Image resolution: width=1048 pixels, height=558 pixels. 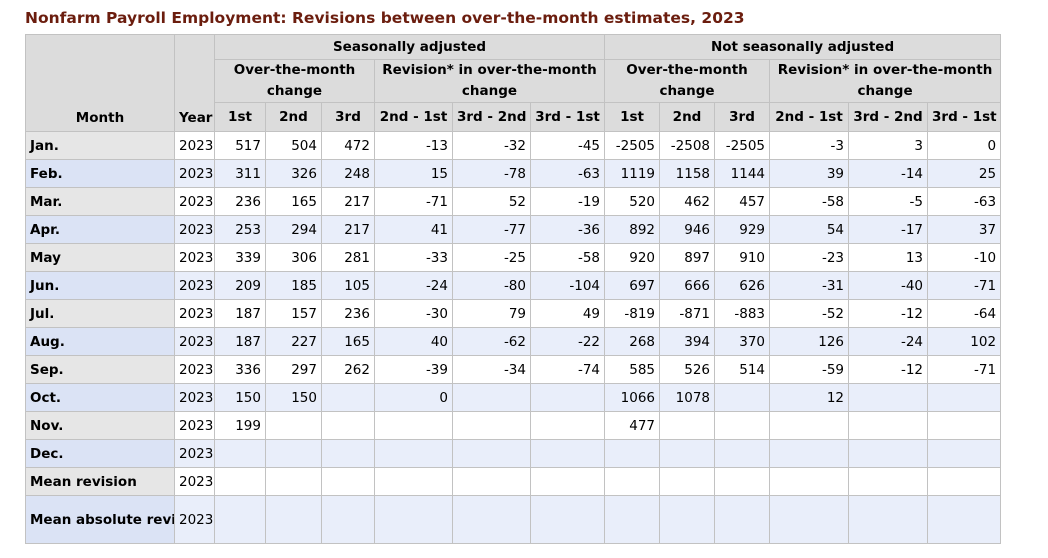 I want to click on value-cell: -74, so click(x=567, y=369).